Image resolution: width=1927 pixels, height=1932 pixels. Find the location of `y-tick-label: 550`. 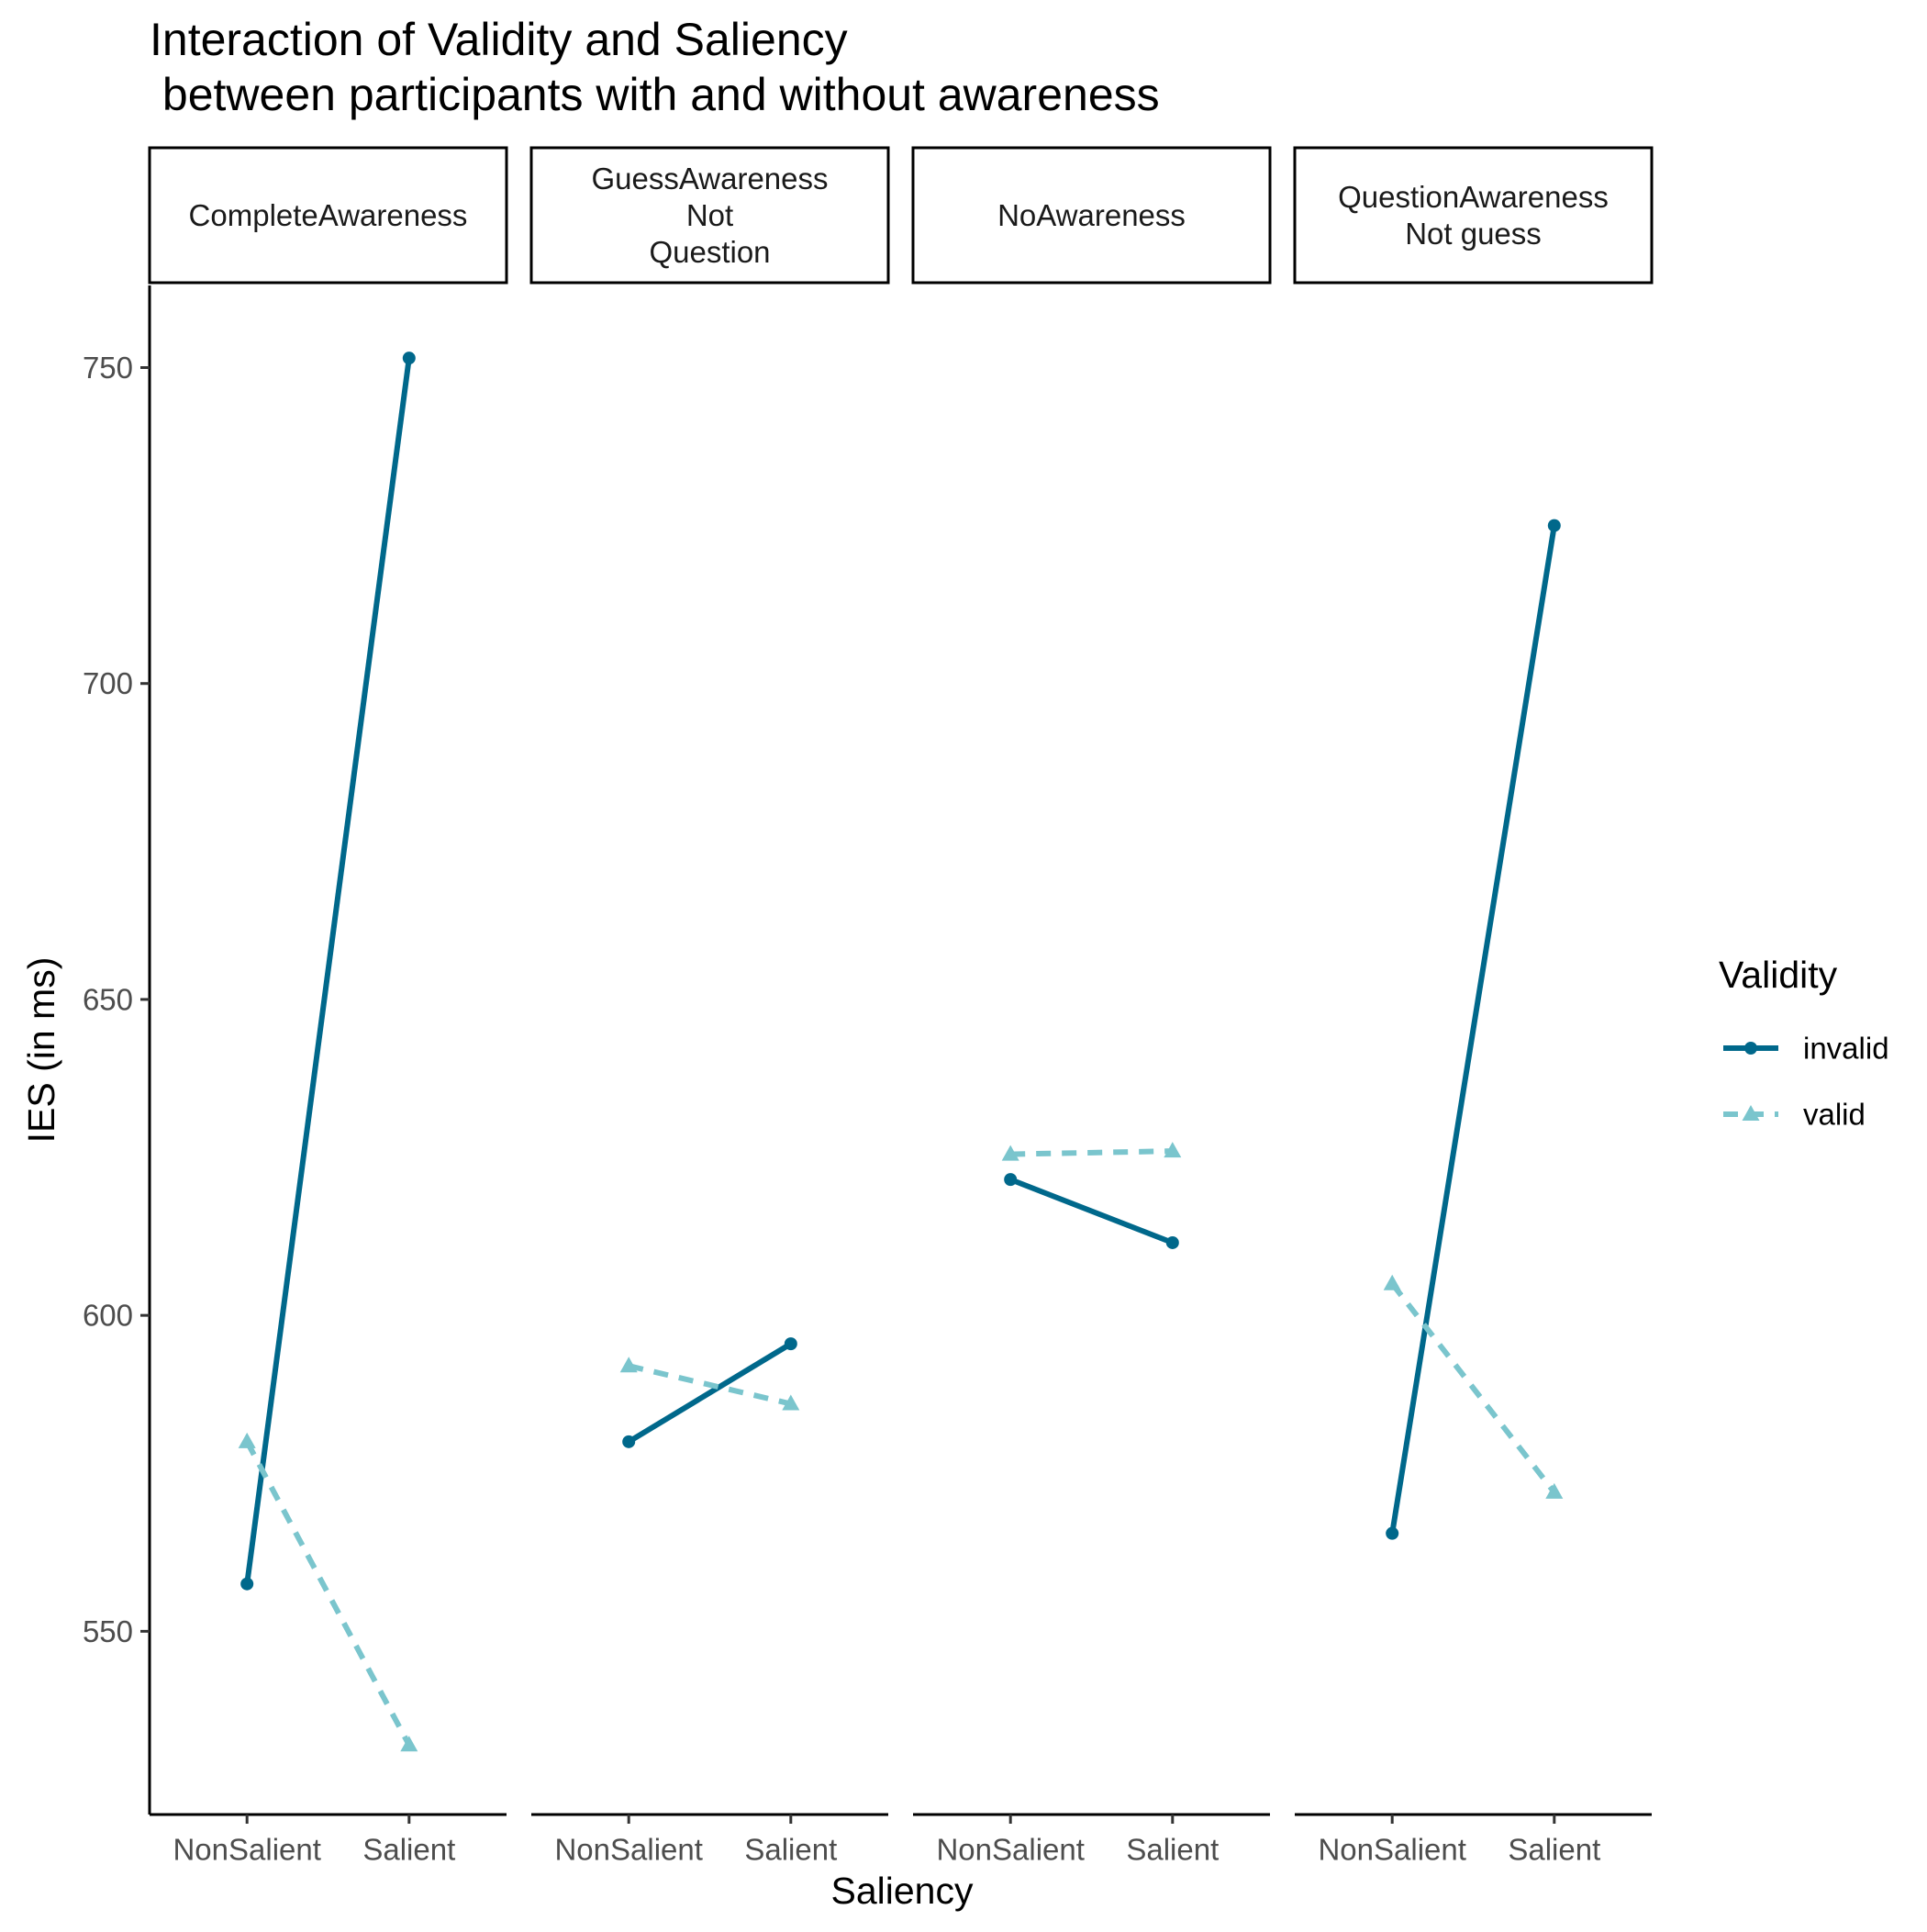

y-tick-label: 550 is located at coordinates (108, 1631).